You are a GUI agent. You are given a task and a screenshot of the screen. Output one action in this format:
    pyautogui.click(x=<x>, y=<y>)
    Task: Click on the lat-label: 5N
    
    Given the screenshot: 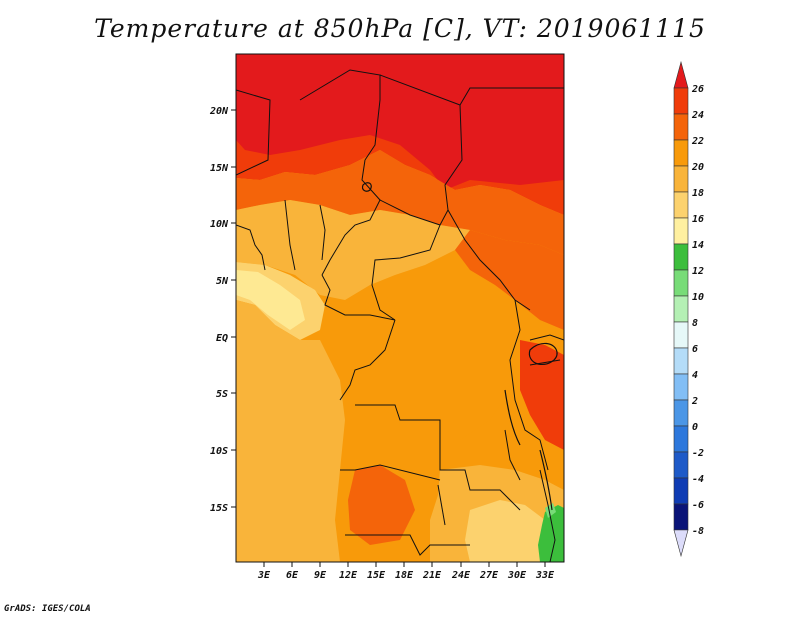 What is the action you would take?
    pyautogui.click(x=222, y=281)
    